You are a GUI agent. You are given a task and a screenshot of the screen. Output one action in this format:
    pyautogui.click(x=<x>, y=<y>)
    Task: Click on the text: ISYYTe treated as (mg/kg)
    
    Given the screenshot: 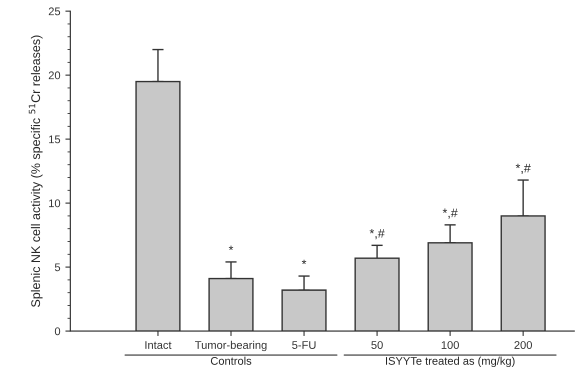 What is the action you would take?
    pyautogui.click(x=450, y=362)
    